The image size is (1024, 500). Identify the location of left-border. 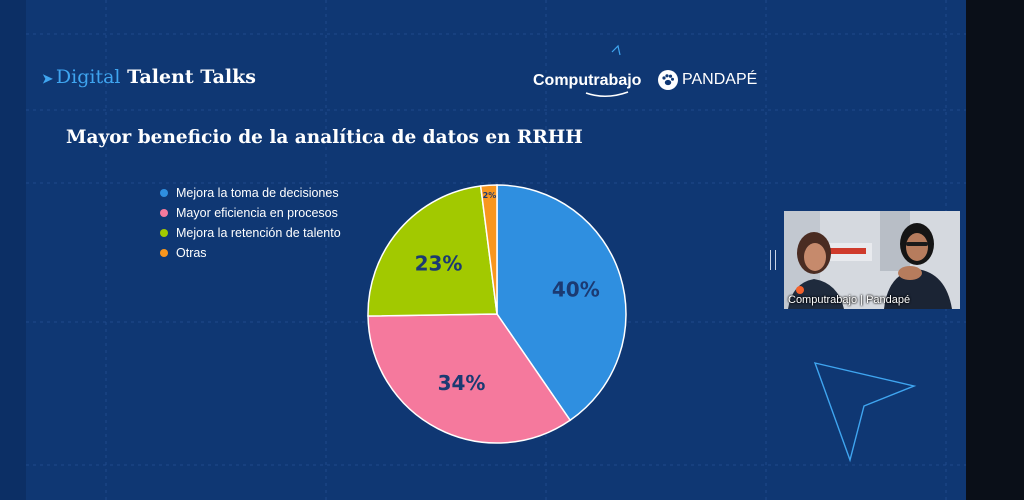
(13, 250).